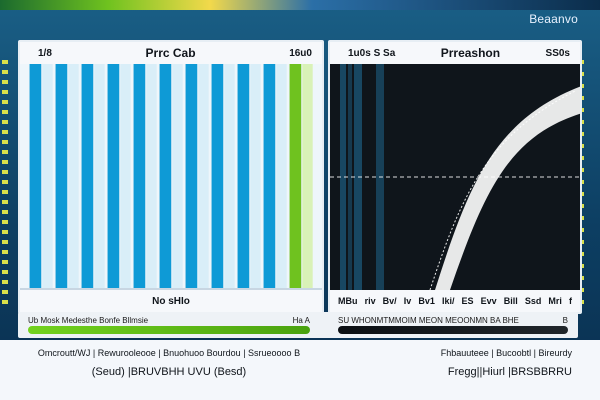  What do you see at coordinates (169, 330) in the screenshot?
I see `mini-strip-green-bar` at bounding box center [169, 330].